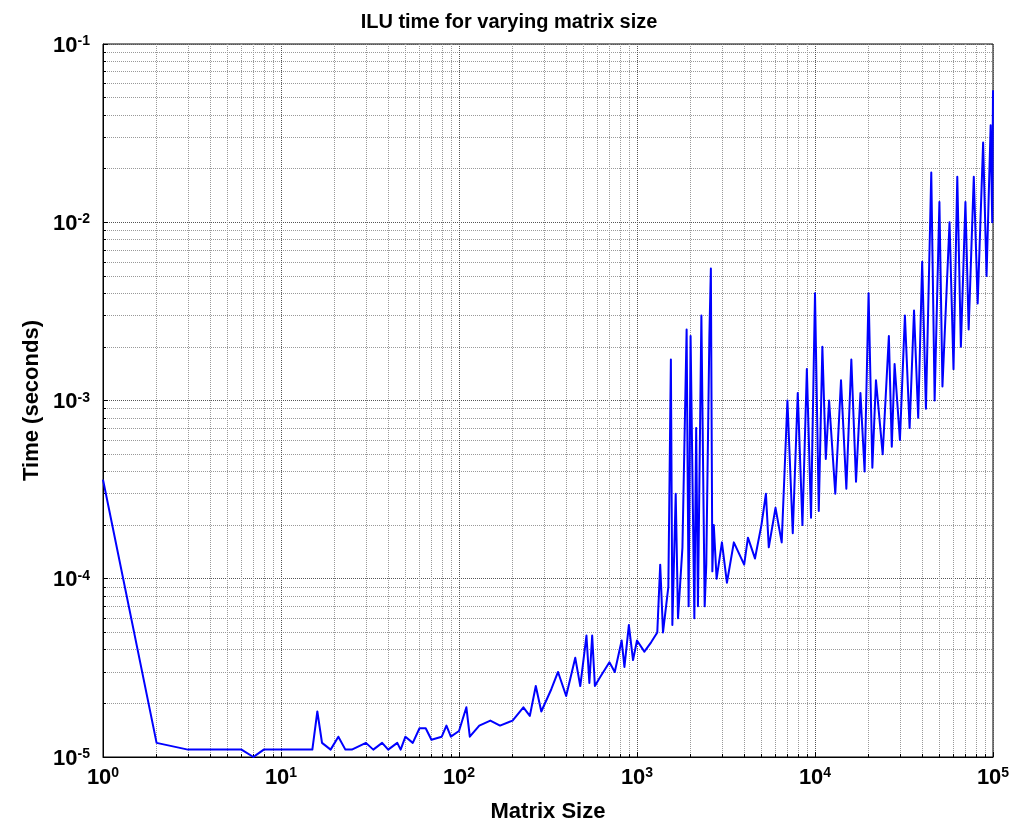 Image resolution: width=1018 pixels, height=832 pixels. Describe the element at coordinates (548, 810) in the screenshot. I see `x-axis-title: Matrix Size` at that location.